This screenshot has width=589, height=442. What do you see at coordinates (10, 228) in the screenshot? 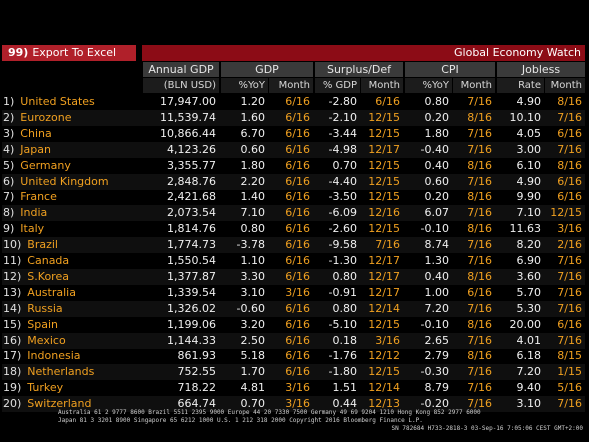
I see `row-rank: 9)` at bounding box center [10, 228].